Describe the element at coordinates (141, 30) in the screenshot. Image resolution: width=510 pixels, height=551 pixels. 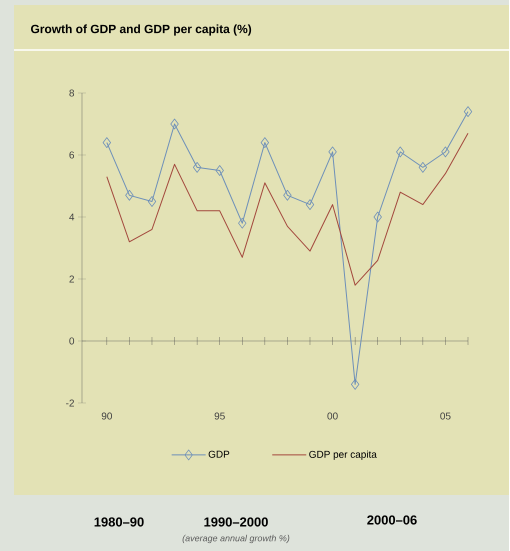
I see `chart-title: Growth of GDP and GDP per capita (%)` at that location.